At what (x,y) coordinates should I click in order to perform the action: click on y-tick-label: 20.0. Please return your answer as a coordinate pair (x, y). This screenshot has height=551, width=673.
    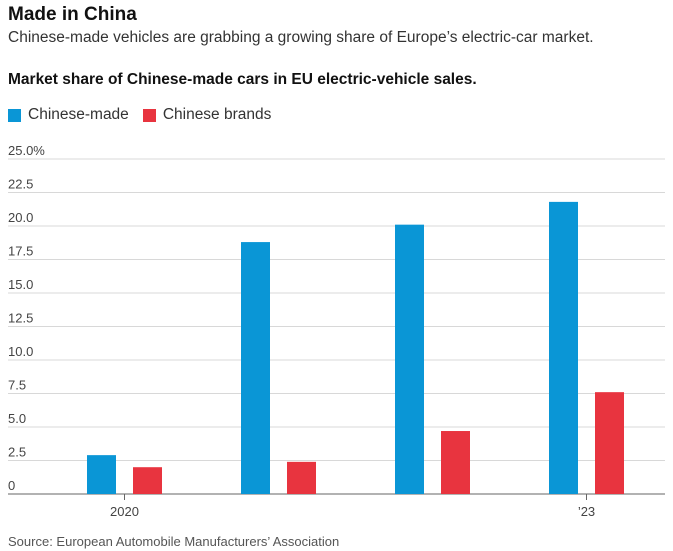
    Looking at the image, I should click on (20, 217).